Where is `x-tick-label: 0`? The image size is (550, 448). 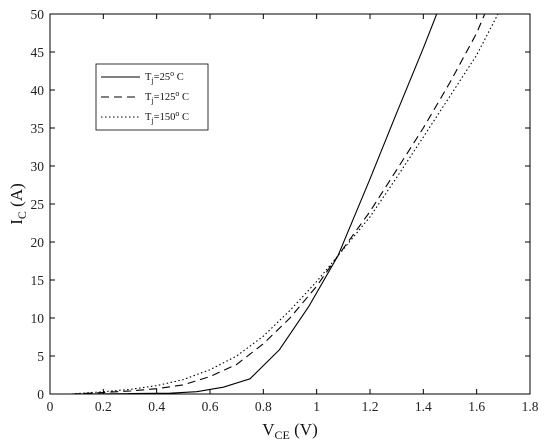 x-tick-label: 0 is located at coordinates (50, 406).